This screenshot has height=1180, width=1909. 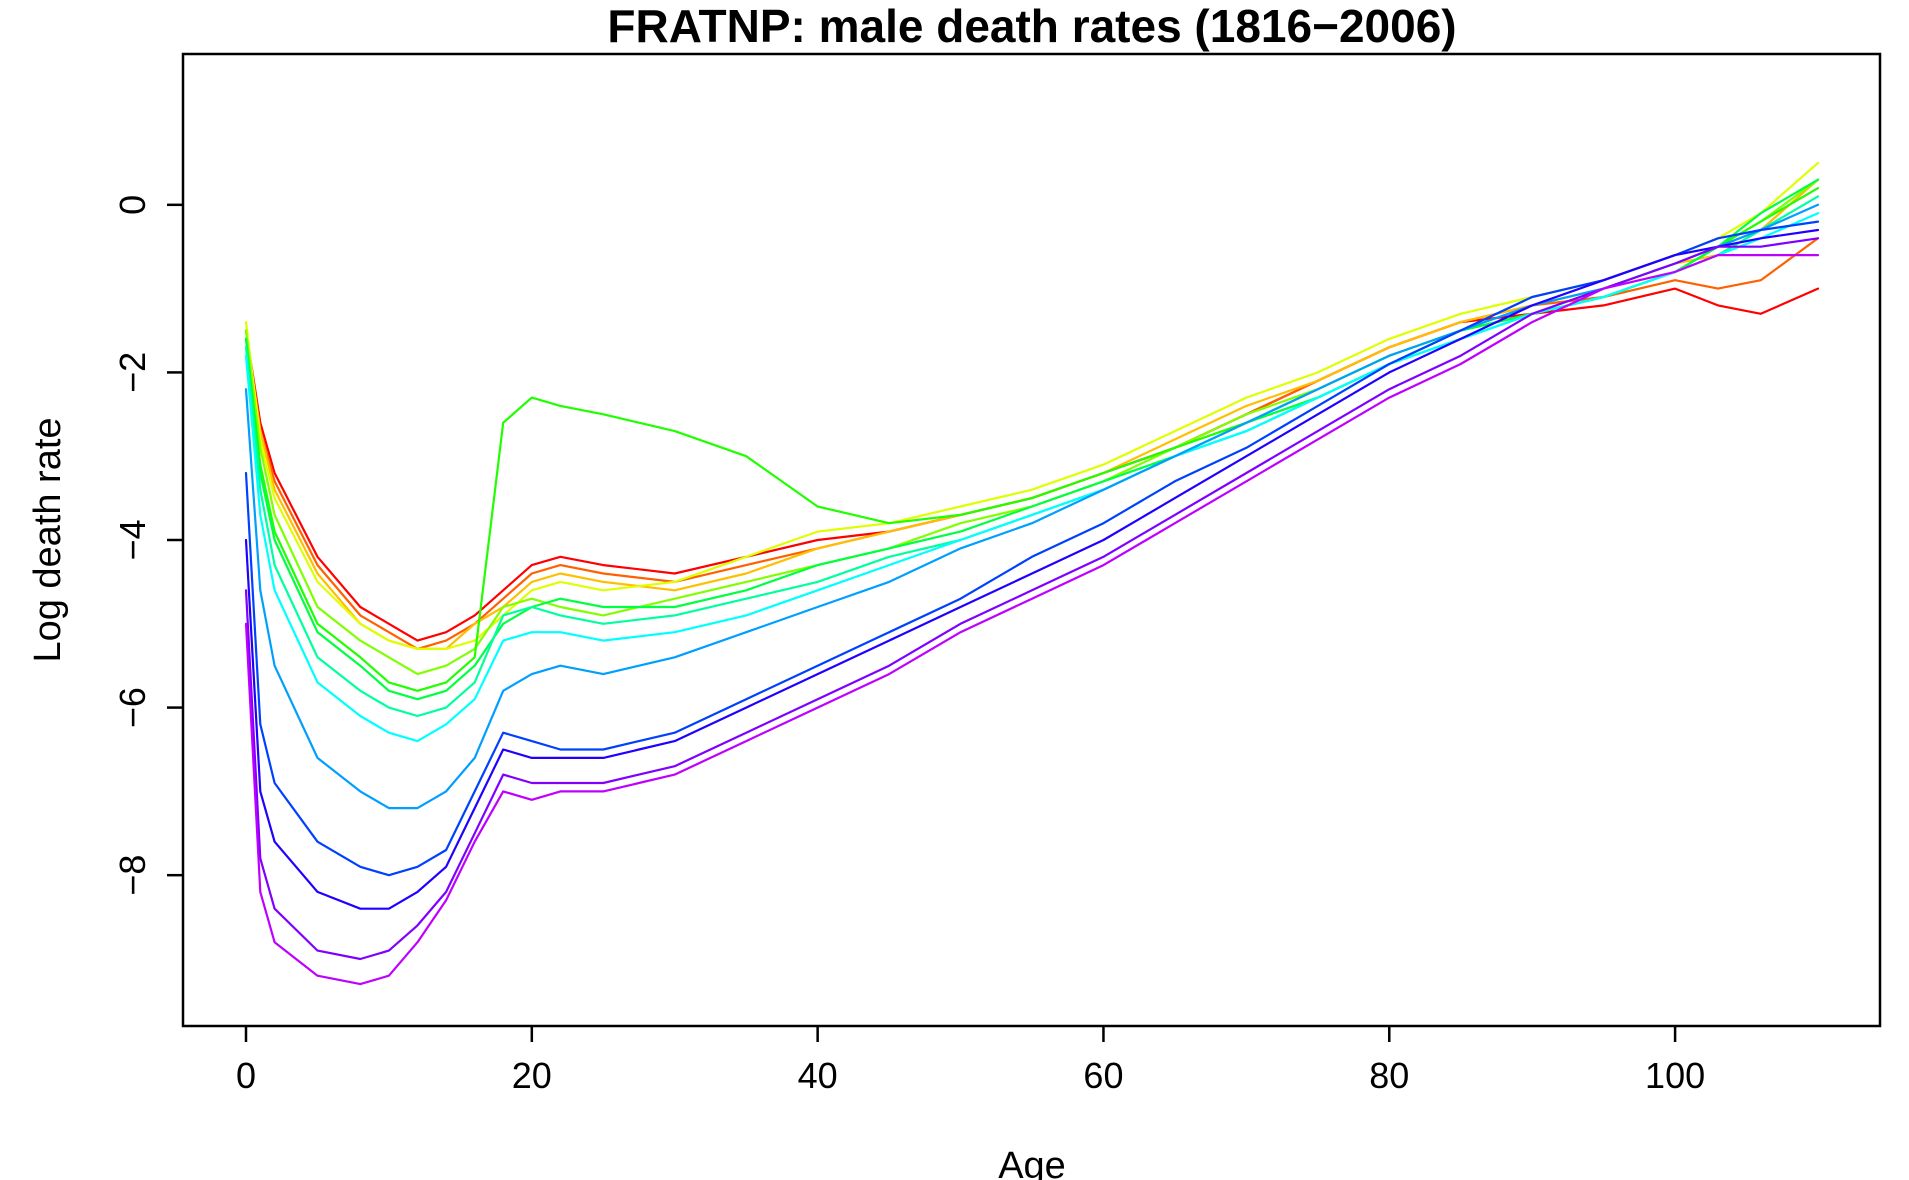 I want to click on y-tick-label-4: −8, so click(x=132, y=875).